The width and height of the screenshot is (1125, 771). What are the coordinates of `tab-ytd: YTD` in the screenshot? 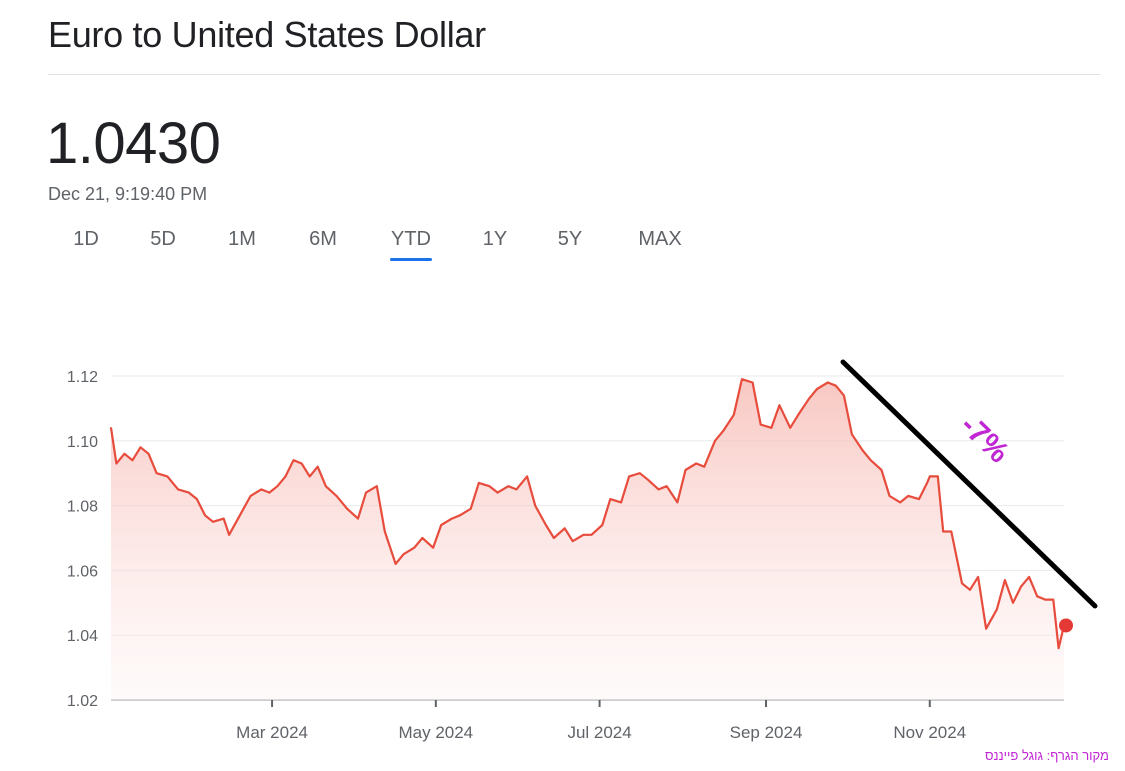 It's located at (411, 244).